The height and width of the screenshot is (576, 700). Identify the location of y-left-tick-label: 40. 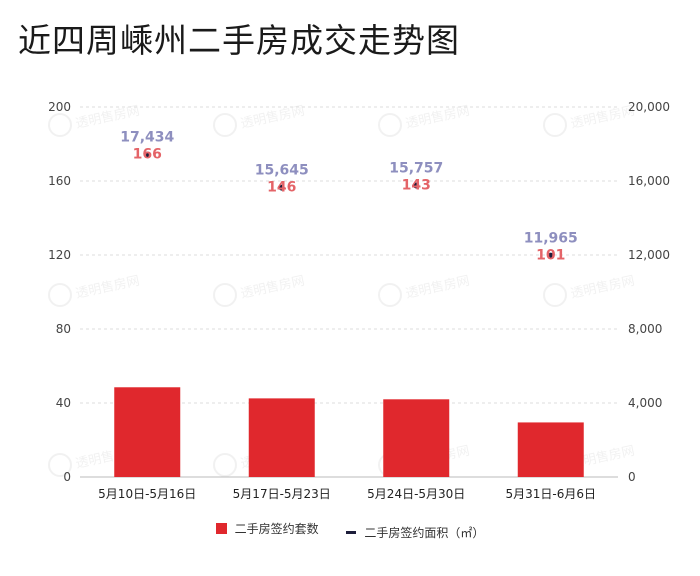
(63, 403).